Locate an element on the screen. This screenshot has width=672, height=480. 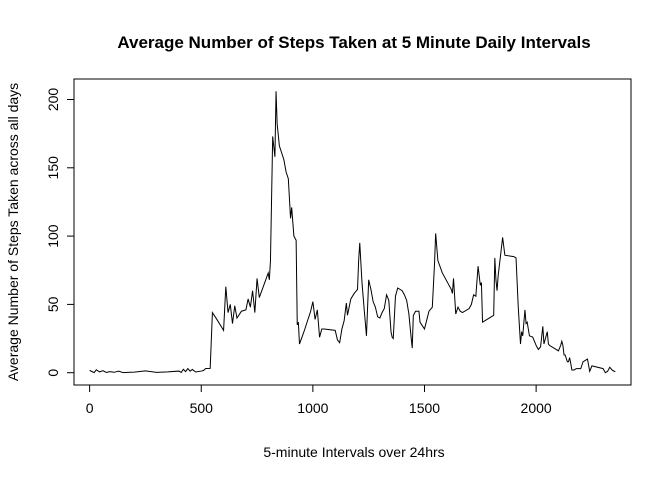
x-tick-label: 500 is located at coordinates (202, 408).